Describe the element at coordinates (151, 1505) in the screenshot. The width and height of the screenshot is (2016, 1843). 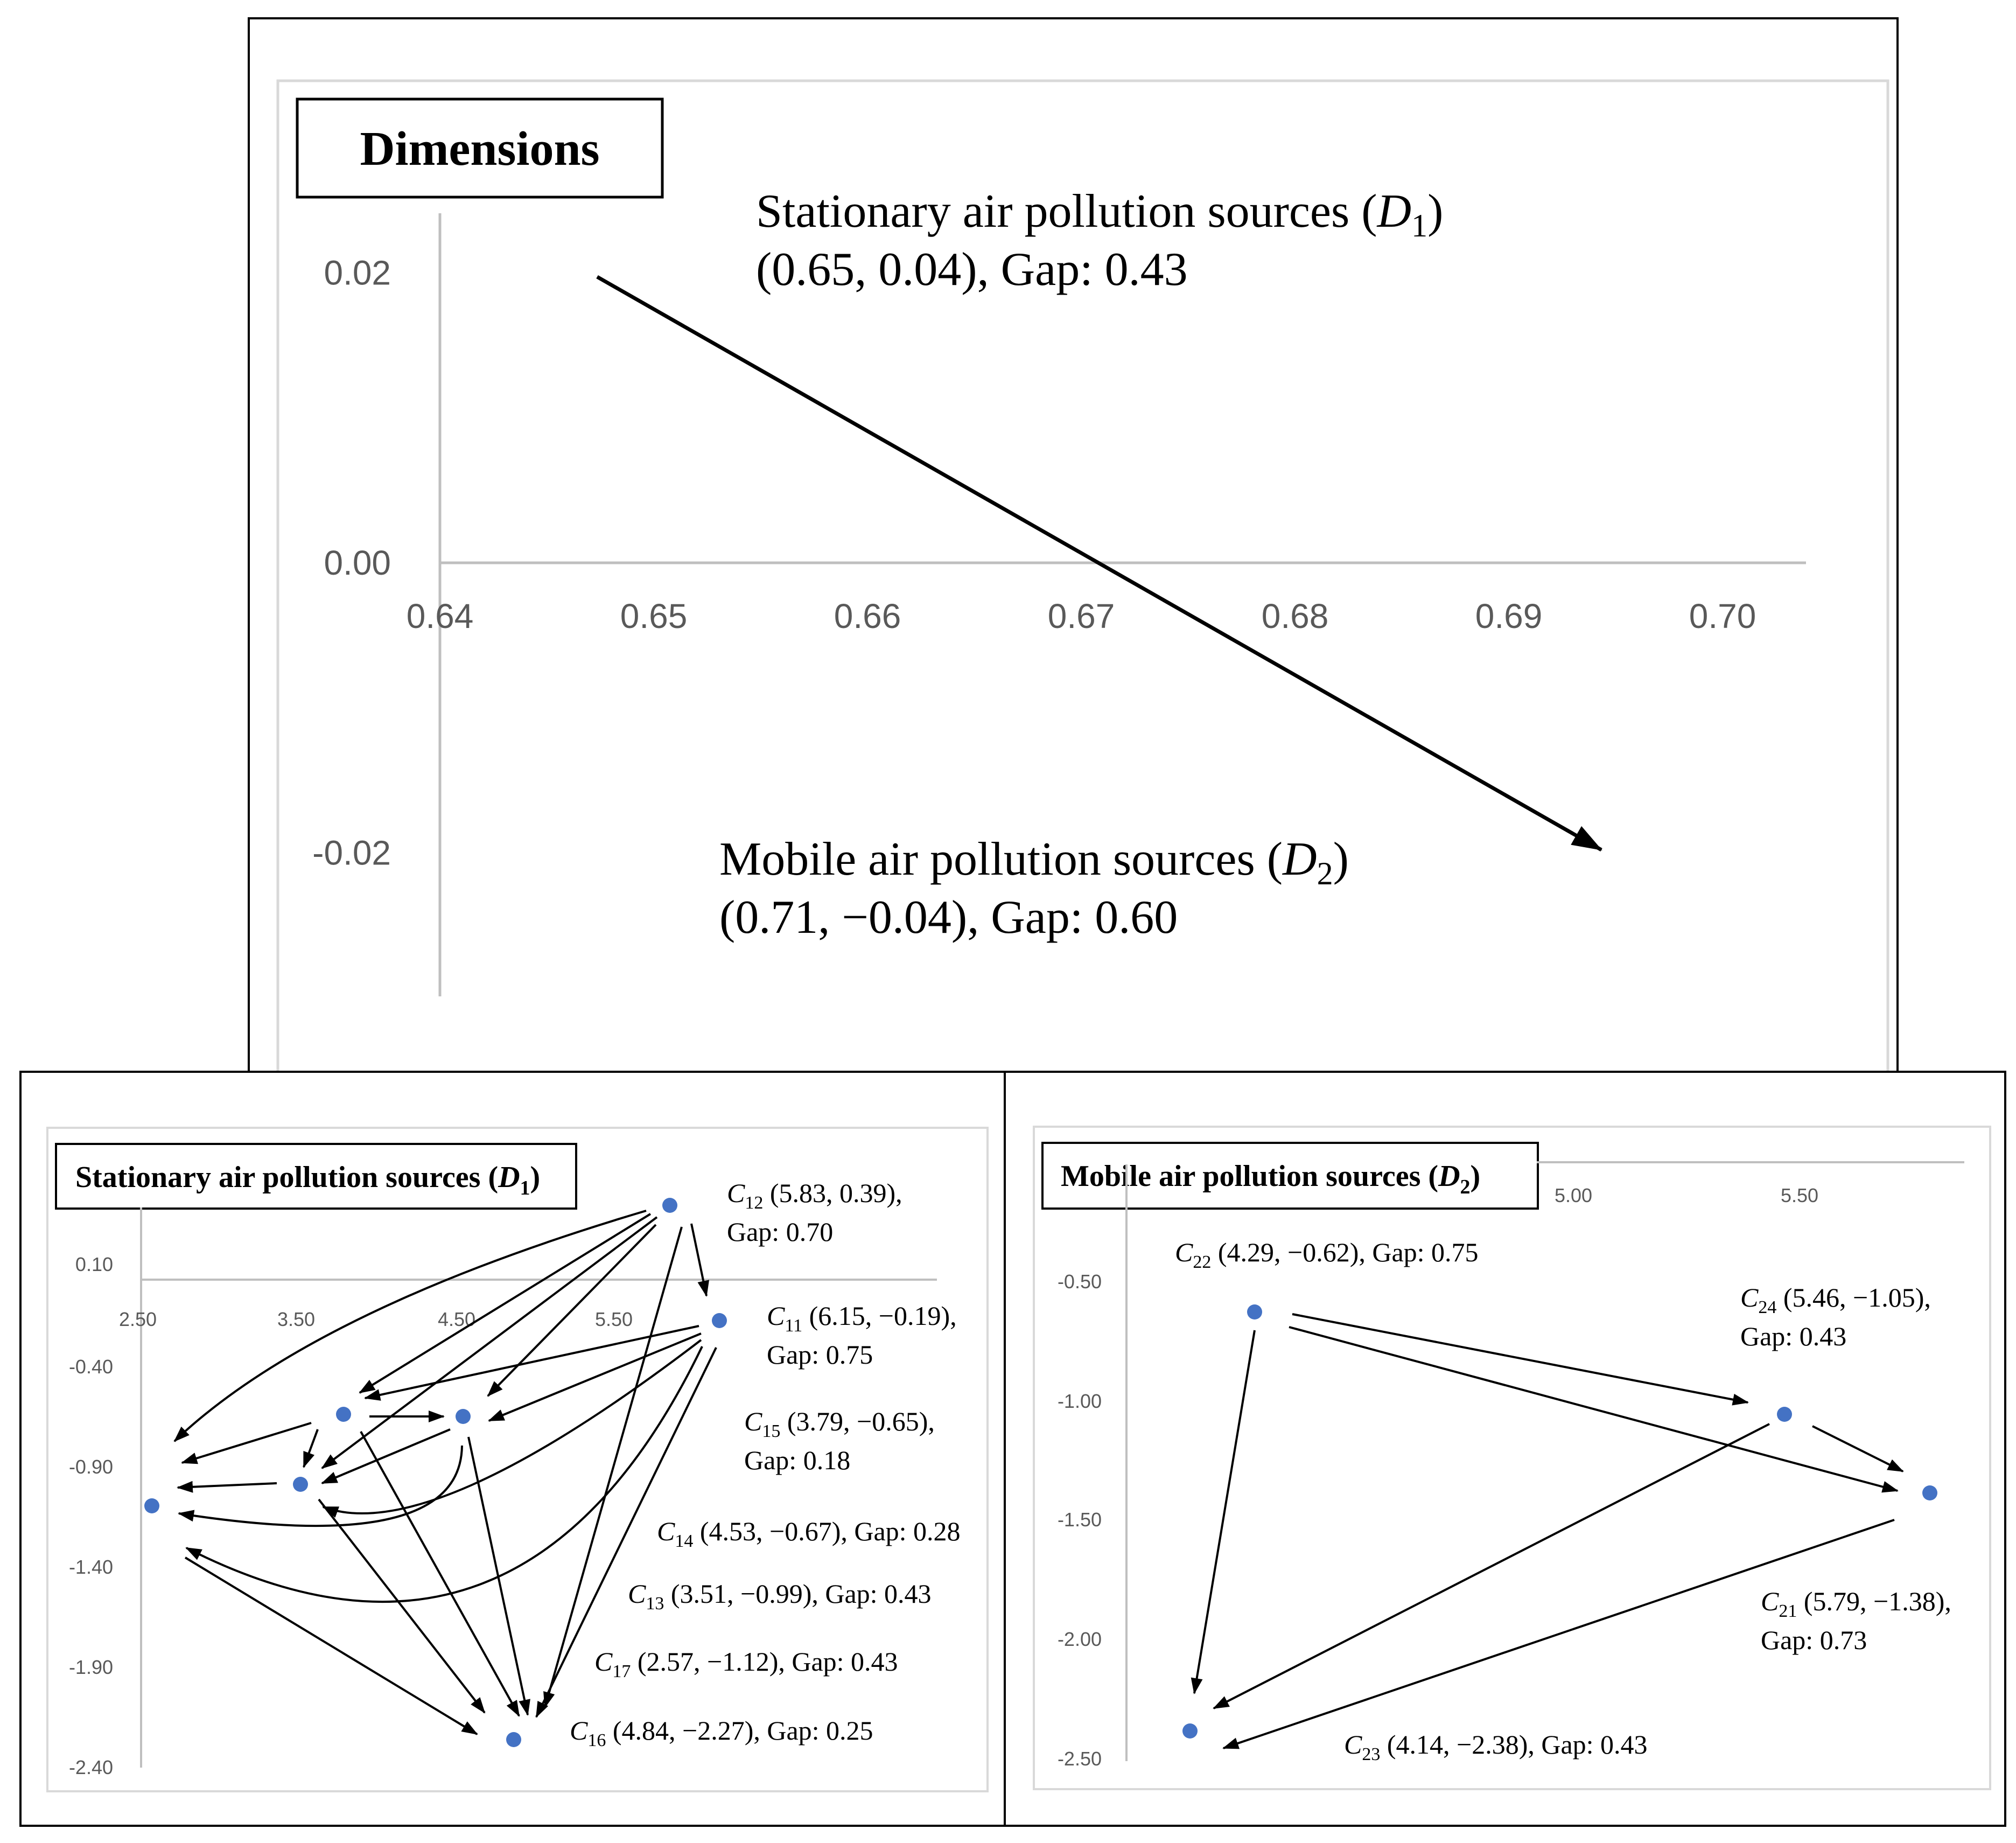
I see `point-C17` at that location.